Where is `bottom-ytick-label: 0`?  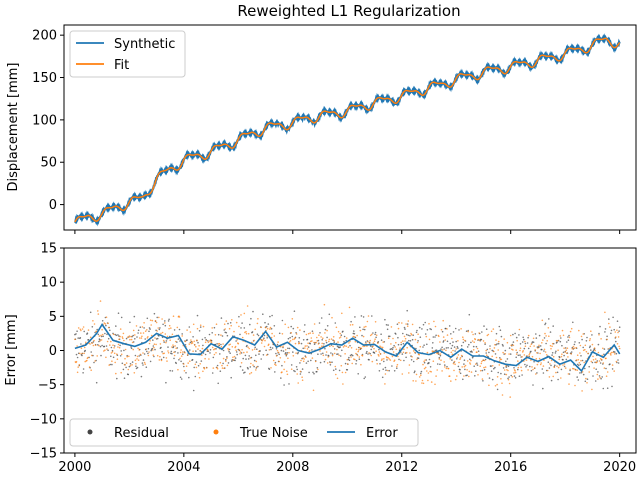
bottom-ytick-label: 0 is located at coordinates (53, 351).